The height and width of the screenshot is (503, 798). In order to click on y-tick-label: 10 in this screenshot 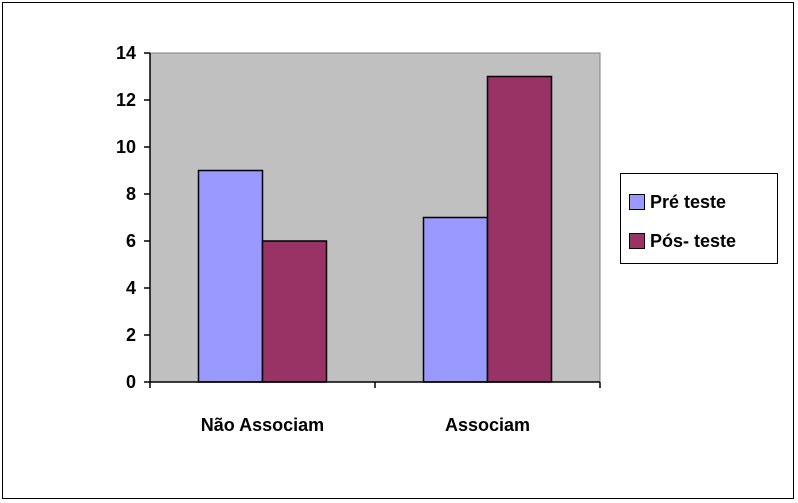, I will do `click(126, 147)`.